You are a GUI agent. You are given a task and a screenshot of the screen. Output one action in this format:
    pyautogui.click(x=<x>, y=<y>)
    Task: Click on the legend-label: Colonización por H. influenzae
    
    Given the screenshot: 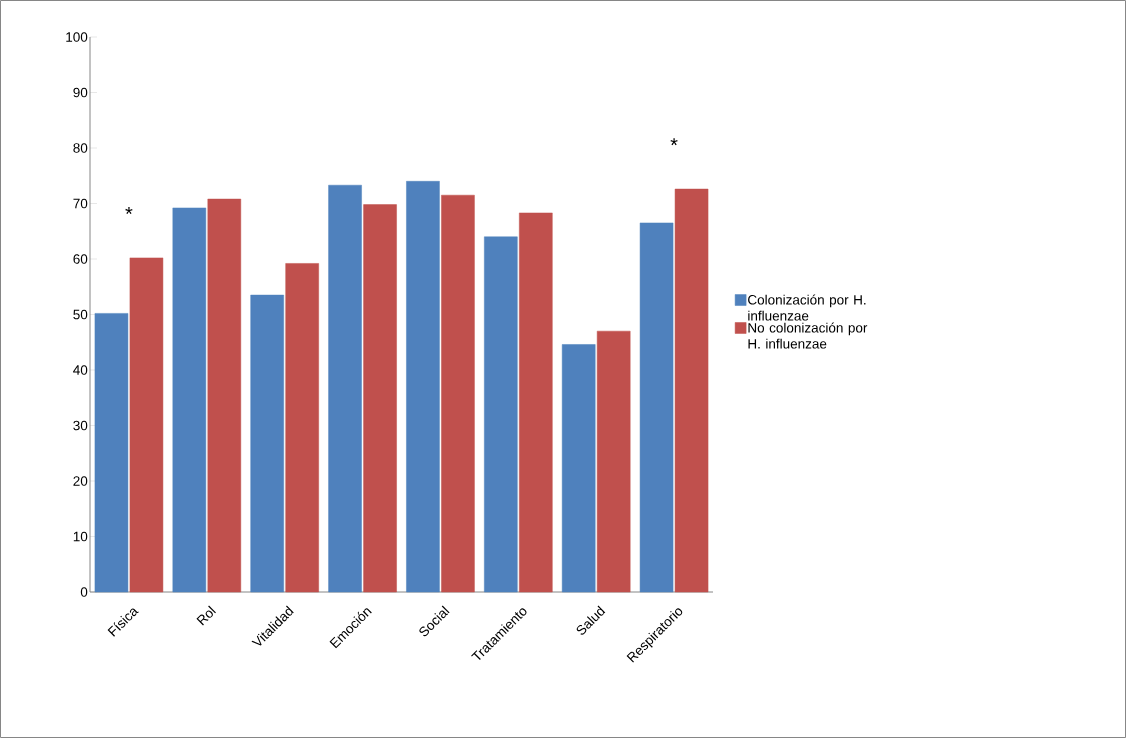 What is the action you would take?
    pyautogui.click(x=807, y=307)
    